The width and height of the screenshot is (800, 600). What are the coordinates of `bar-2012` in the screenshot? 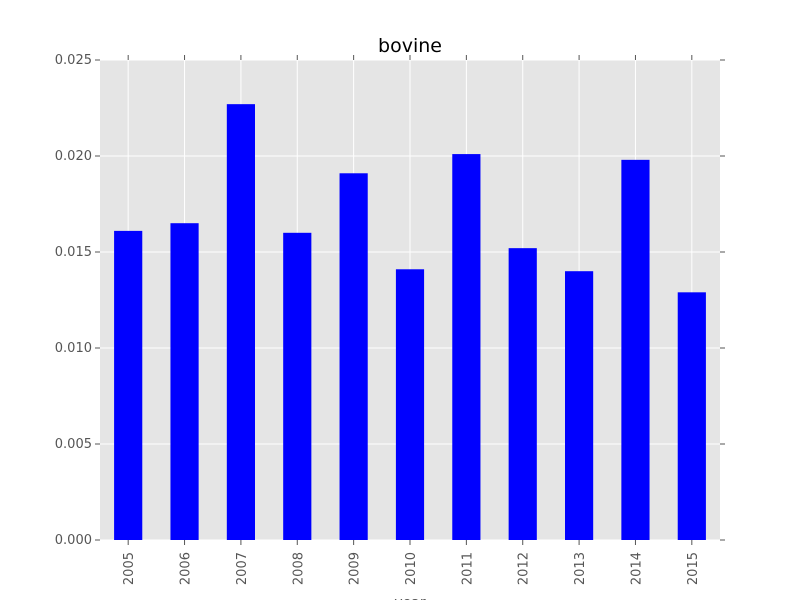 It's located at (522, 394).